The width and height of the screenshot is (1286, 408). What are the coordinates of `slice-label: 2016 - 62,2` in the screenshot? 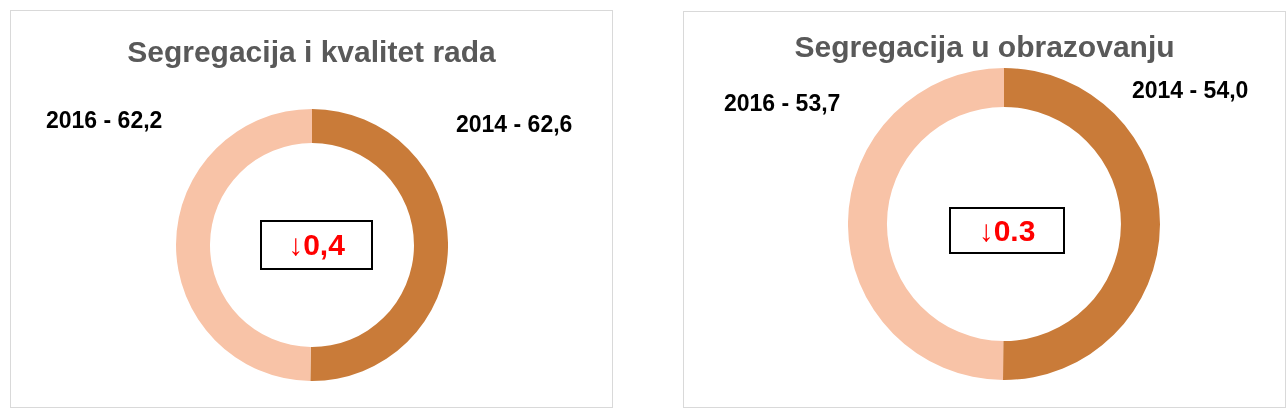 It's located at (104, 120).